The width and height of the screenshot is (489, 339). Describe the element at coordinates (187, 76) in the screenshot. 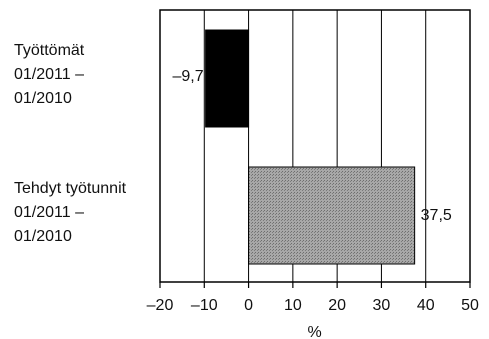

I see `data-label: –9,7` at that location.